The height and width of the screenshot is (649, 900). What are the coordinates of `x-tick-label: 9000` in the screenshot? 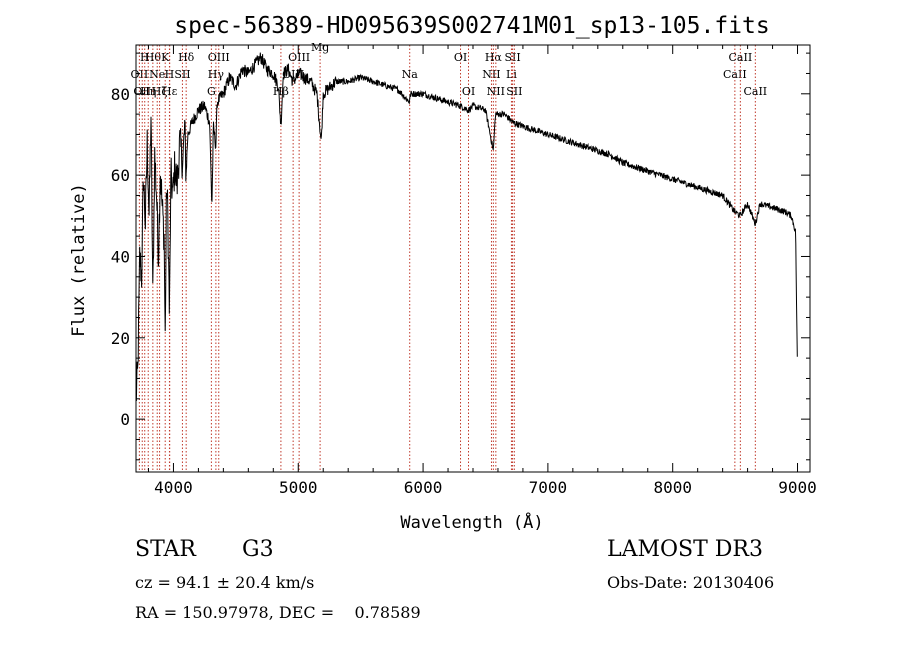 It's located at (797, 487).